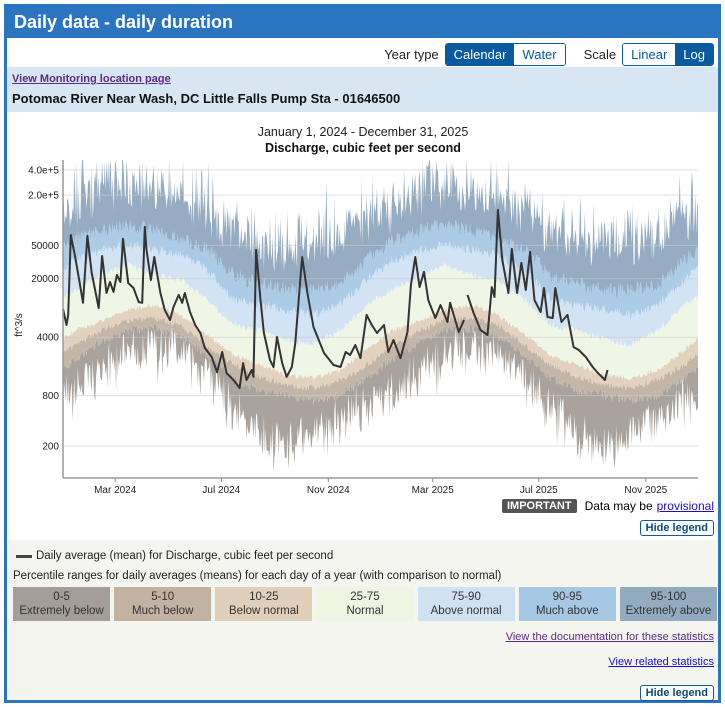  I want to click on y-tick-label: 800, so click(50, 396).